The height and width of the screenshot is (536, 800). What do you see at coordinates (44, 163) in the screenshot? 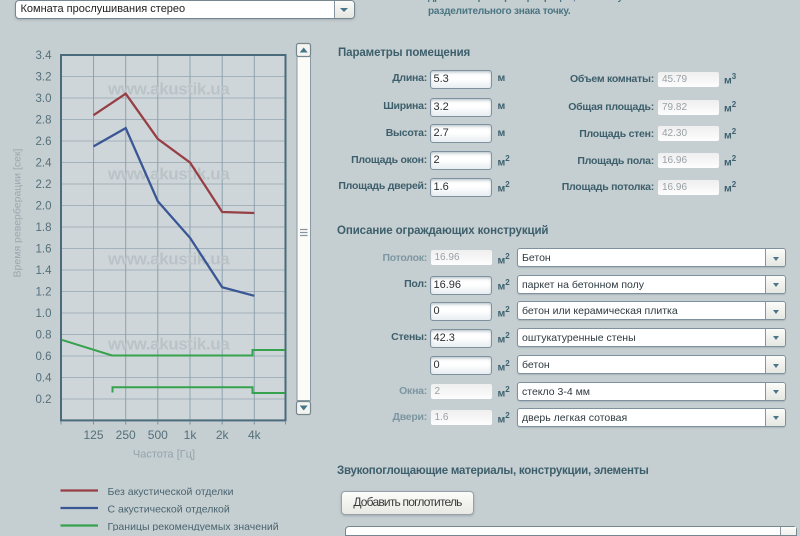
I see `svg-text: 2.4` at bounding box center [44, 163].